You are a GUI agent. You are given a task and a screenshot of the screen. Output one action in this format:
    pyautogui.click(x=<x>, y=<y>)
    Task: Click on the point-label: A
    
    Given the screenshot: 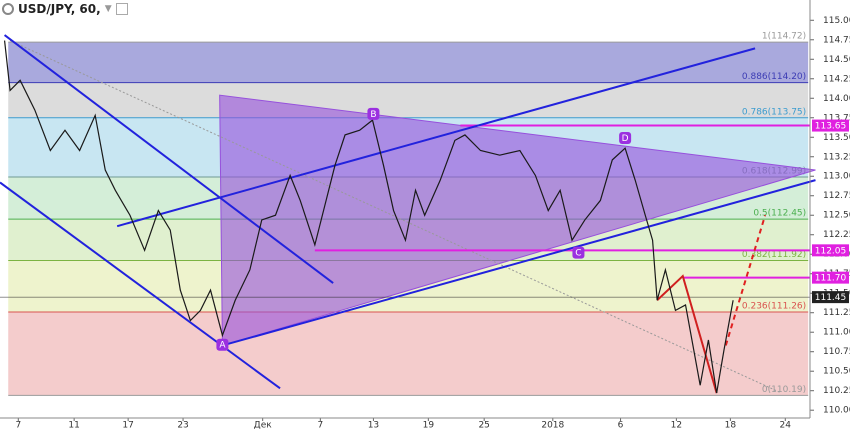 What is the action you would take?
    pyautogui.click(x=222, y=346)
    